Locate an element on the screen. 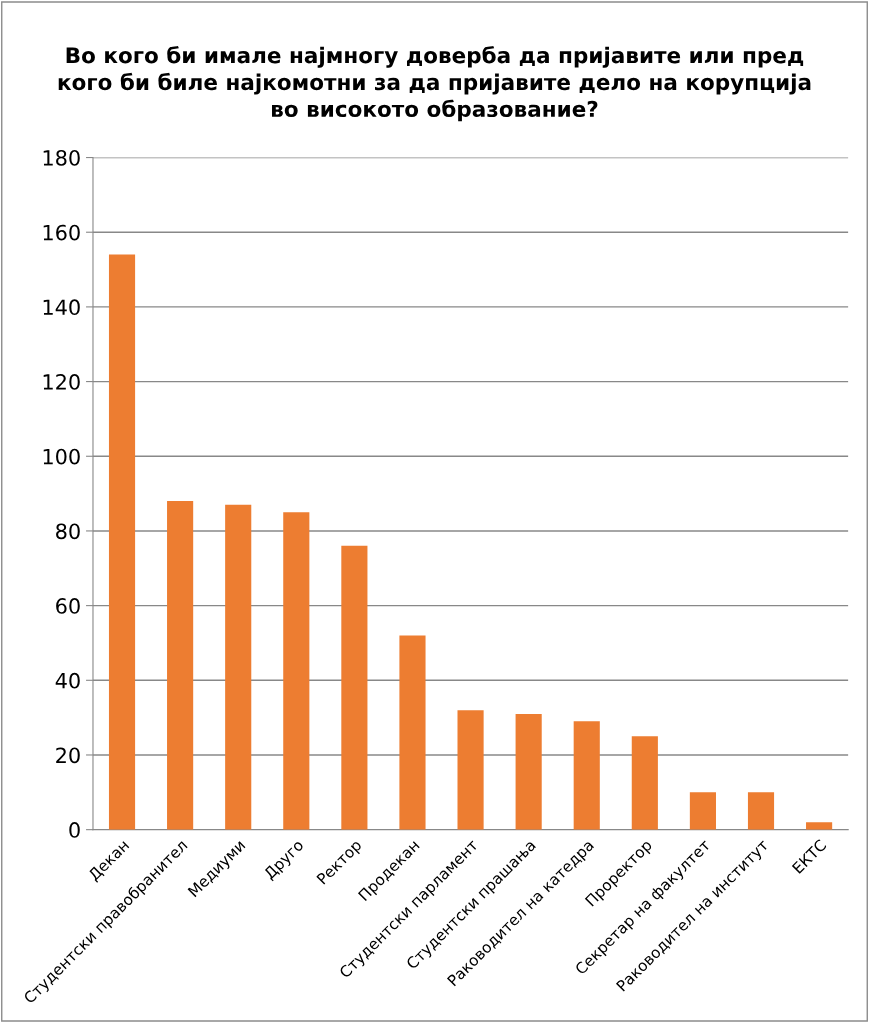  y-tick-label: 140 is located at coordinates (61, 307).